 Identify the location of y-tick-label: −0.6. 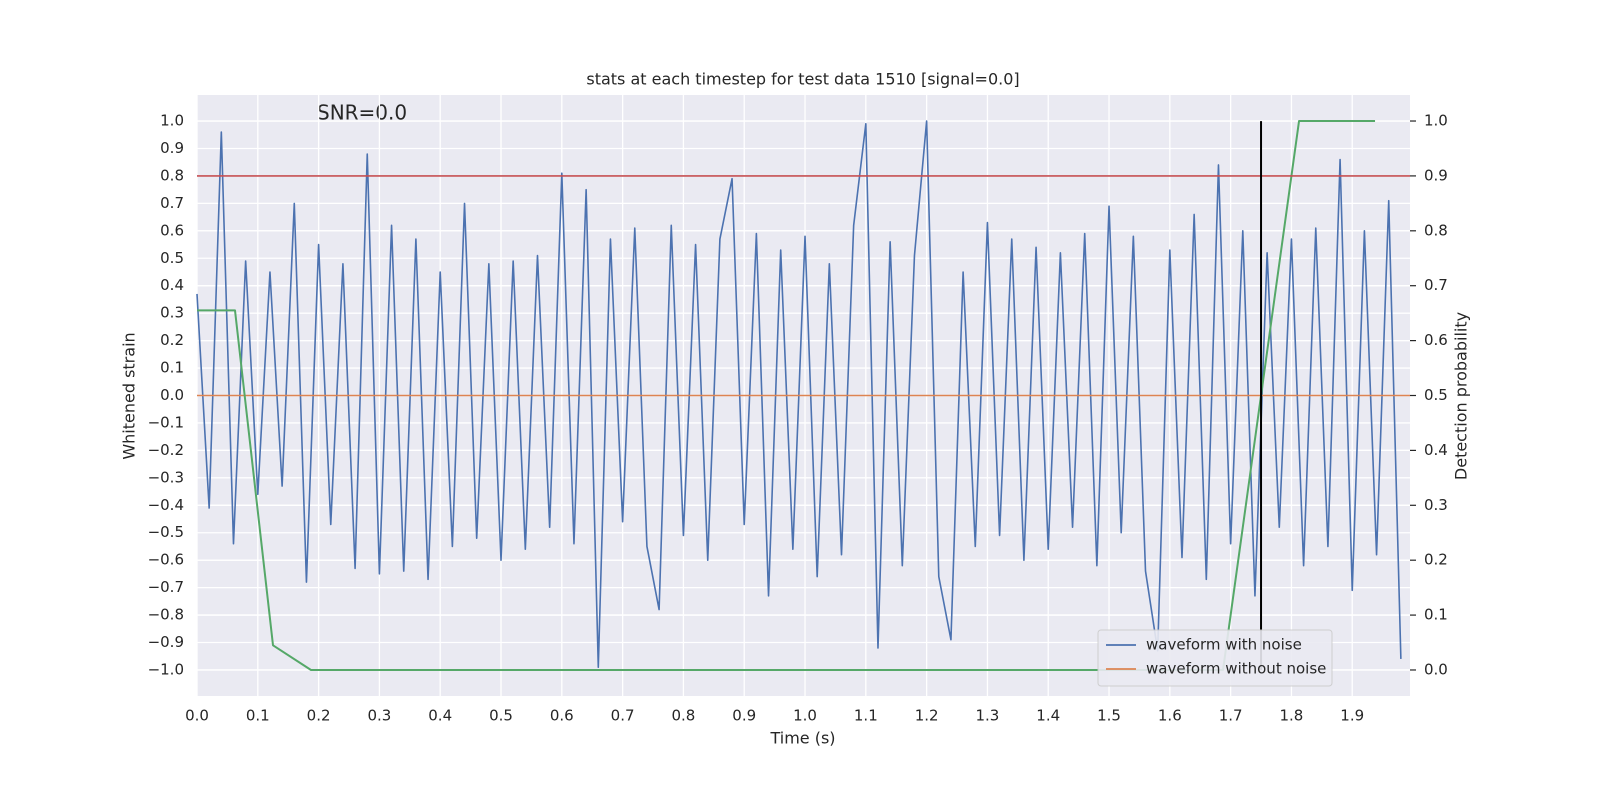
(166, 560).